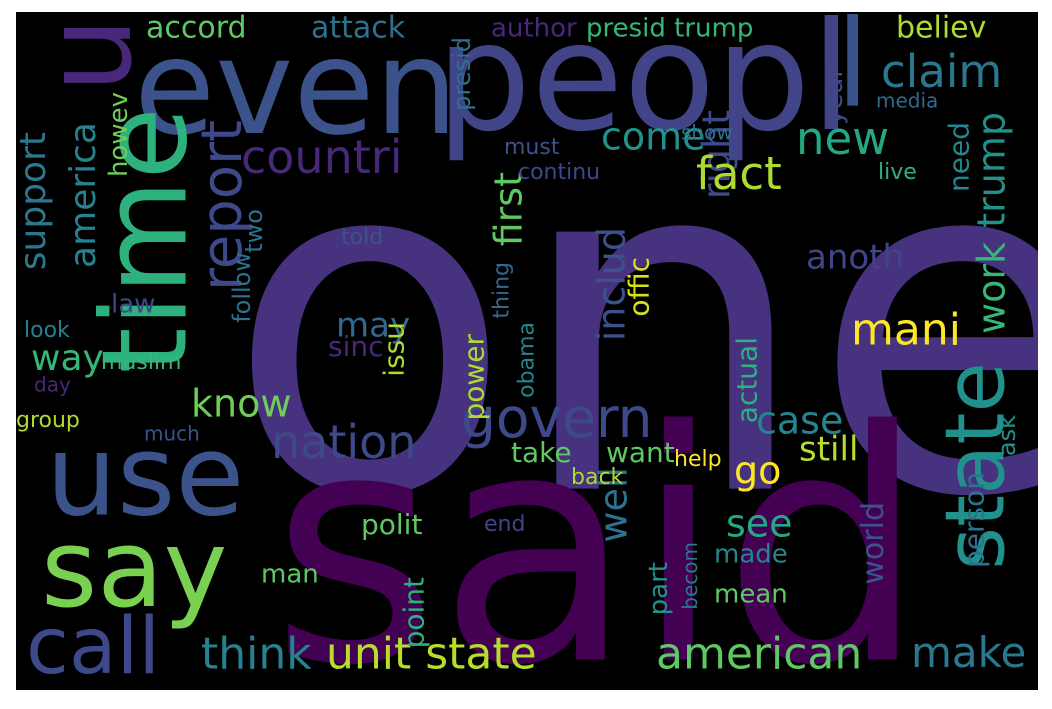 The image size is (1052, 709). What do you see at coordinates (556, 418) in the screenshot?
I see `word-govern: govern` at bounding box center [556, 418].